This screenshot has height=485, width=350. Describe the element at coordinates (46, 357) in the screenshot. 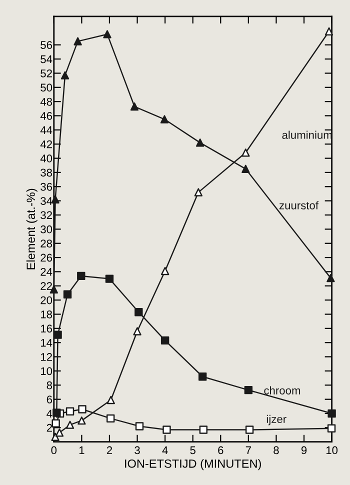

I see `y-tick-label: 12` at that location.